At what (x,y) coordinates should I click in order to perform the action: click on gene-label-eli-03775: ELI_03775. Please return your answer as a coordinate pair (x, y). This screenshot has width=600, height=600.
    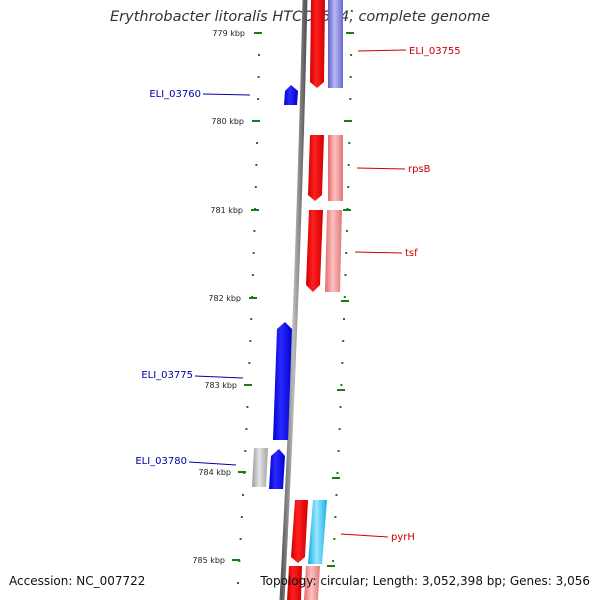
    Looking at the image, I should click on (167, 375).